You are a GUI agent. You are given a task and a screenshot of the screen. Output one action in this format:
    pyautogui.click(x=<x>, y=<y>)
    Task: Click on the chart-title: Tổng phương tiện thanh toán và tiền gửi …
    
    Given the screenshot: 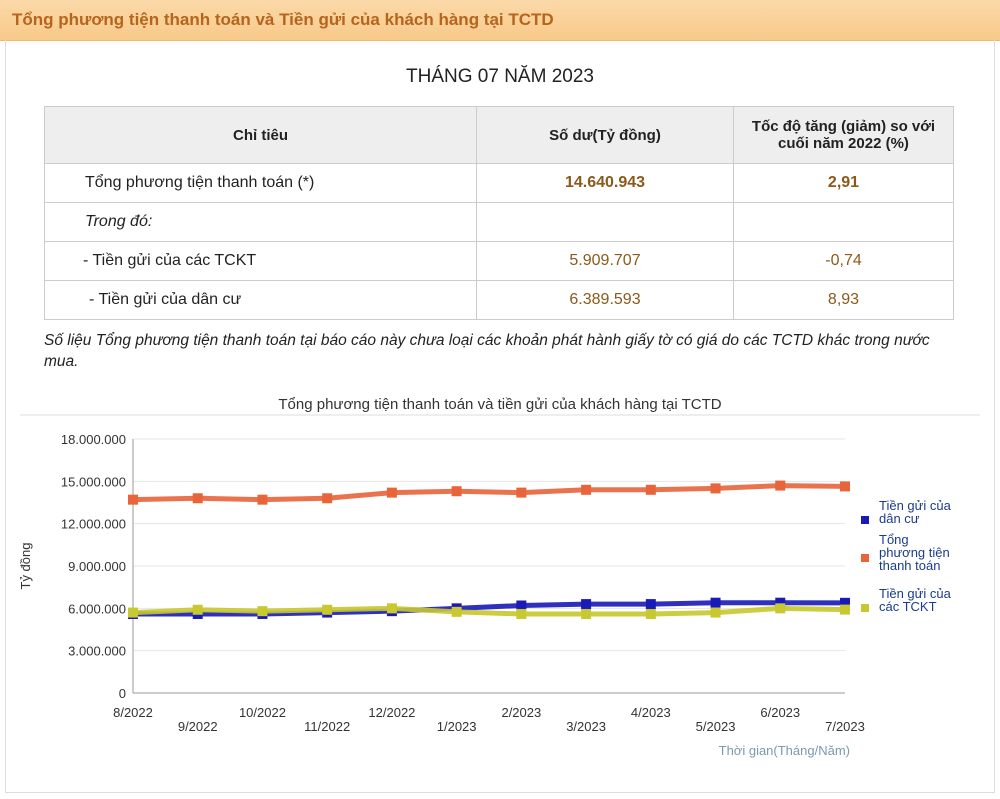 What is the action you would take?
    pyautogui.click(x=499, y=404)
    